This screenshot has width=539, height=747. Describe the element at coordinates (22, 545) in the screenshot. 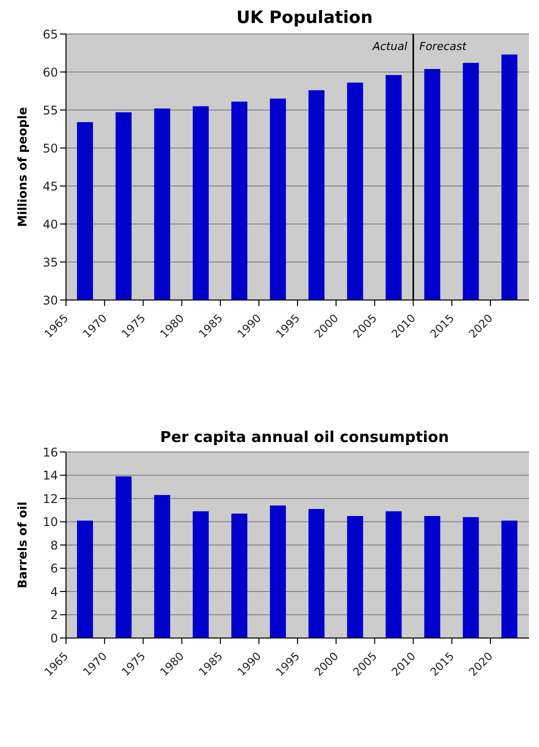

I see `y-axis-title: Barrels of oil` at that location.